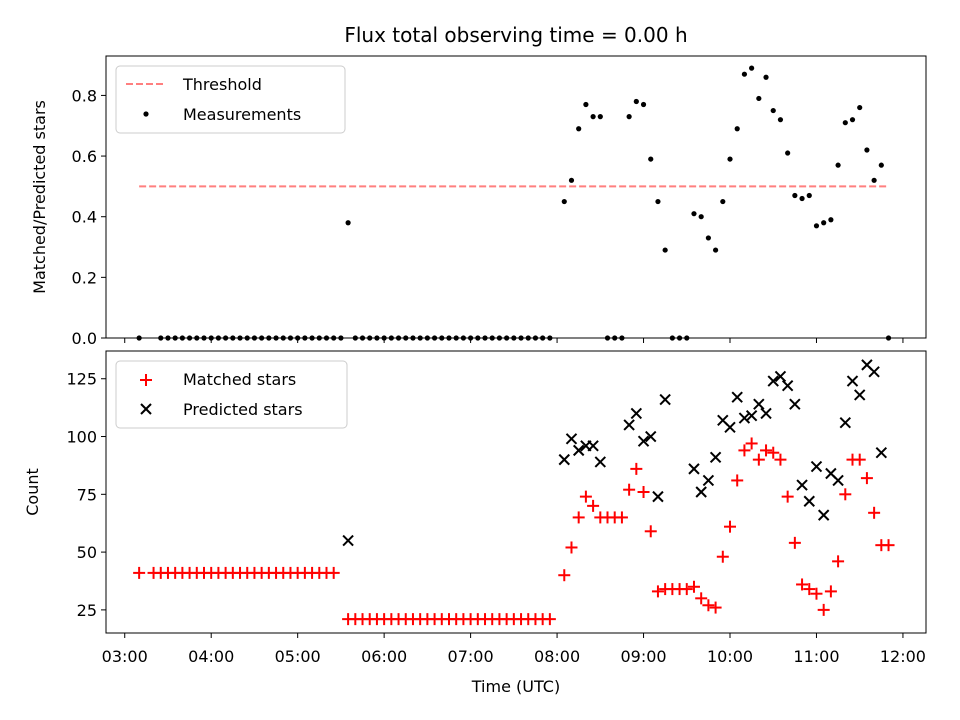 Image resolution: width=960 pixels, height=720 pixels. I want to click on chart-title: Flux total observing time = 0.00 h, so click(515, 35).